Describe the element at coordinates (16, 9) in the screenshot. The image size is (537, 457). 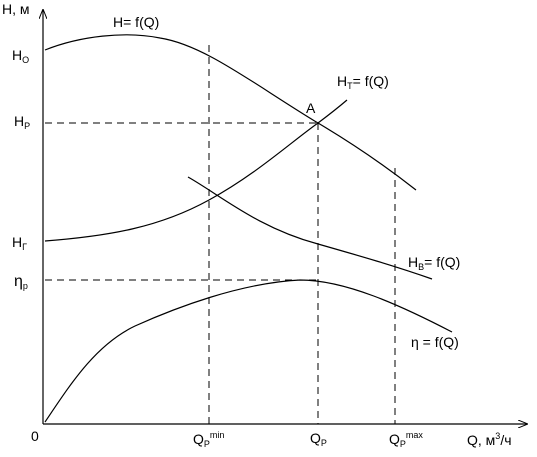
I see `y-axis-title: H, м` at that location.